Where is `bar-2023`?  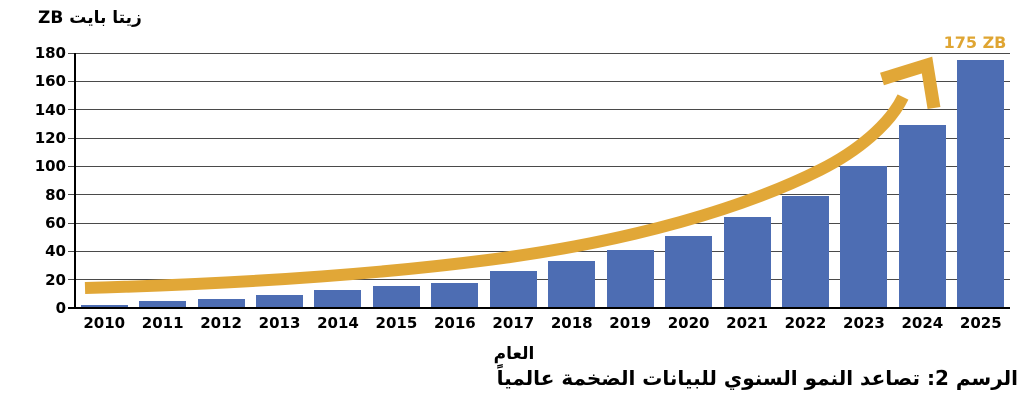 bar-2023 is located at coordinates (864, 237).